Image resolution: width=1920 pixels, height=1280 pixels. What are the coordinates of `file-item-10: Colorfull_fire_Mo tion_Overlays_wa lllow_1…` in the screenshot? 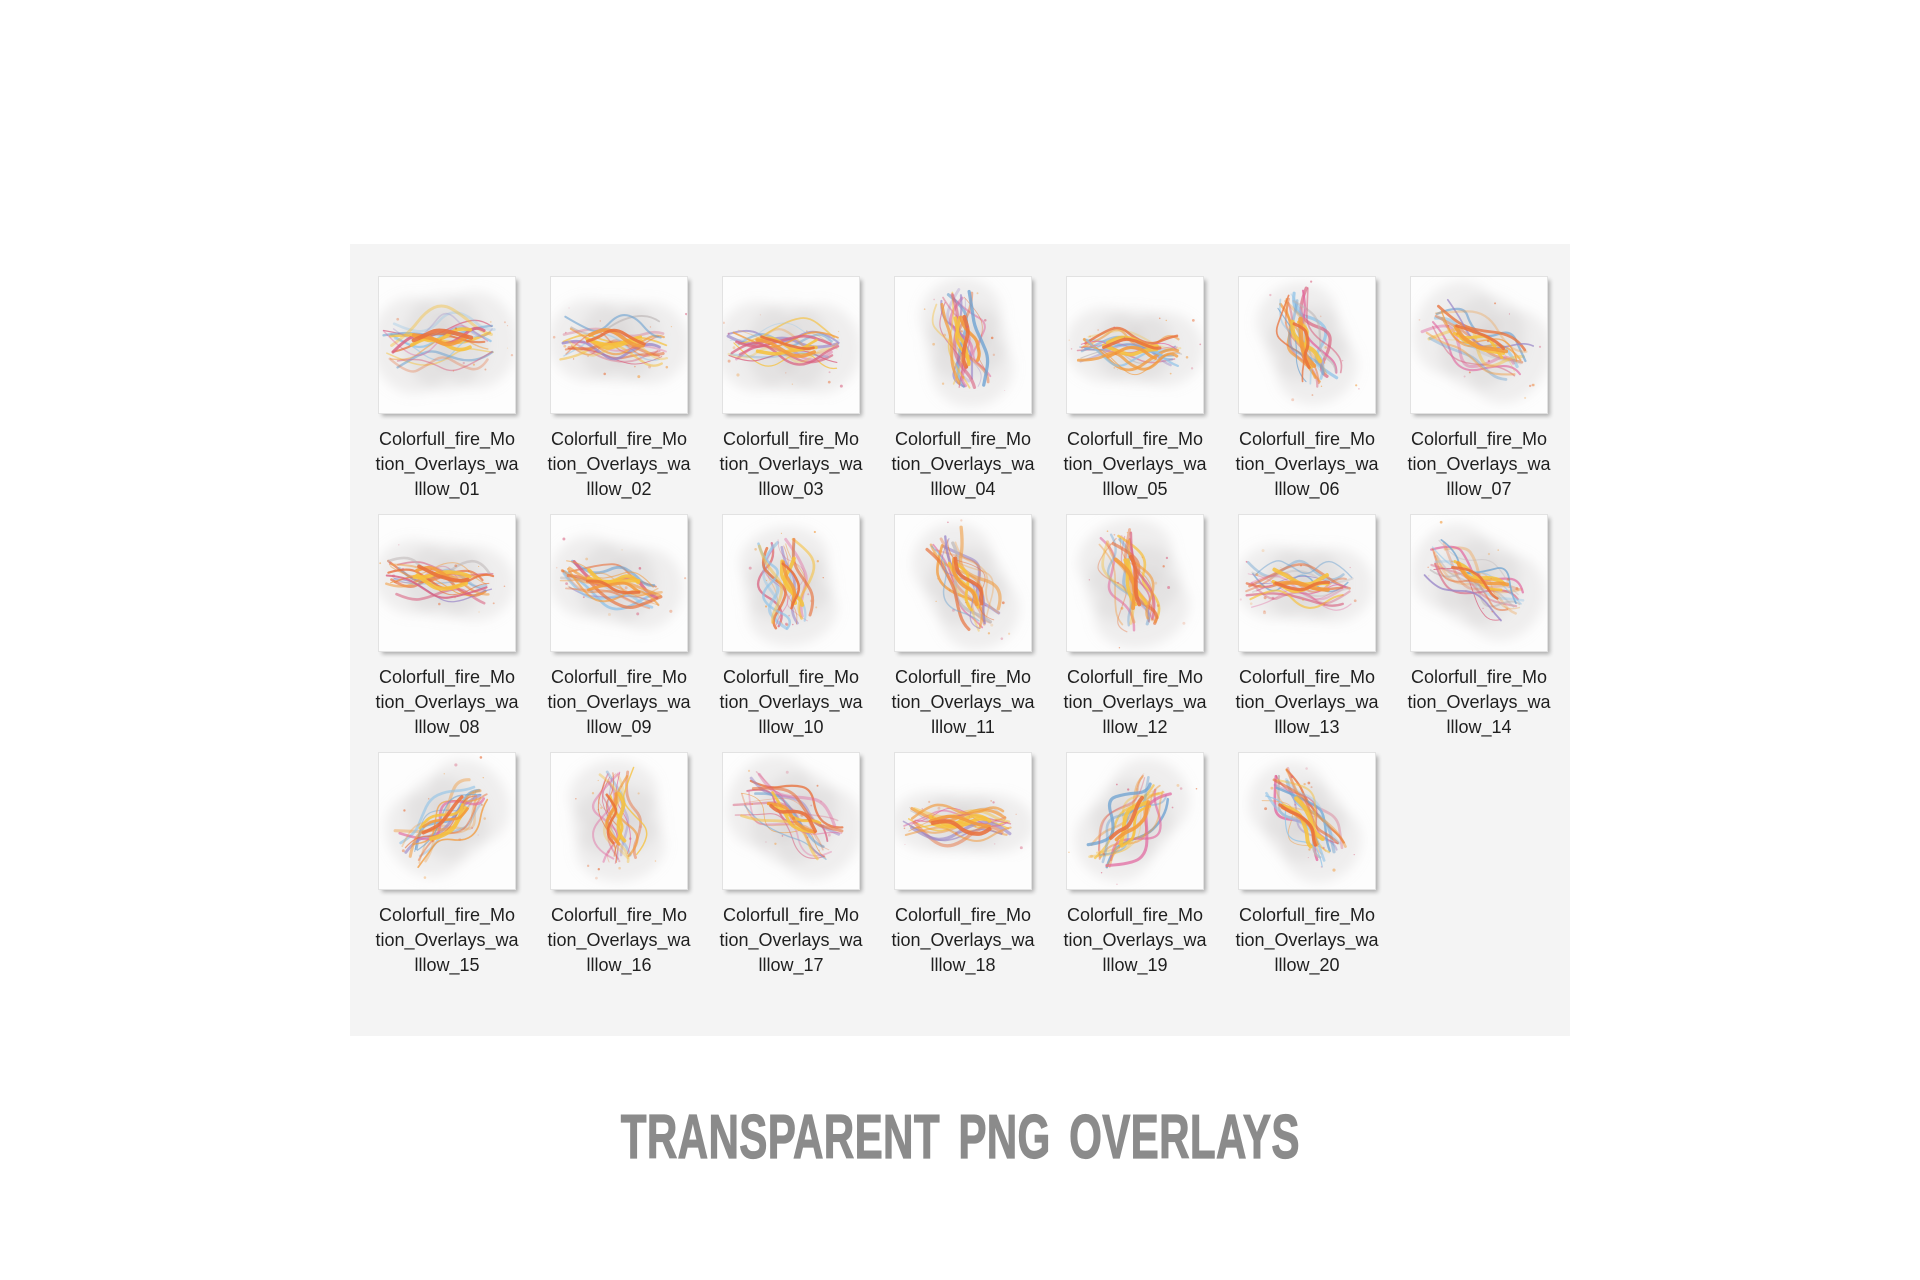 It's located at (791, 633).